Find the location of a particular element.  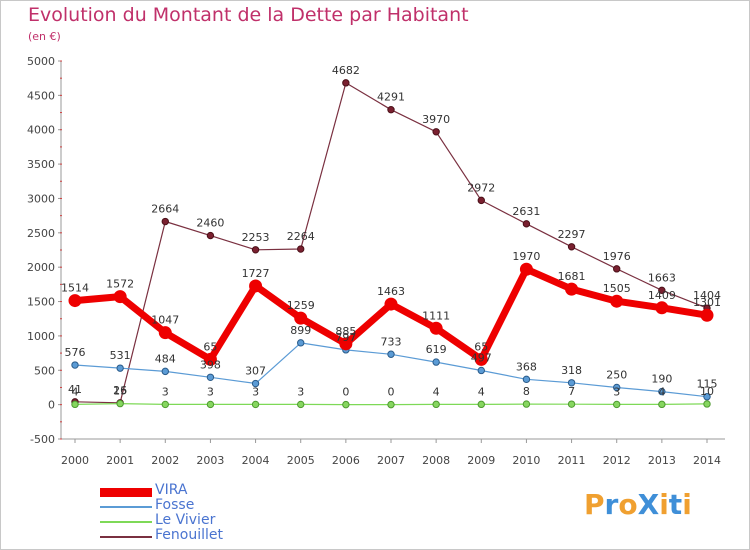

y-tick-label: 2000 is located at coordinates (41, 267).